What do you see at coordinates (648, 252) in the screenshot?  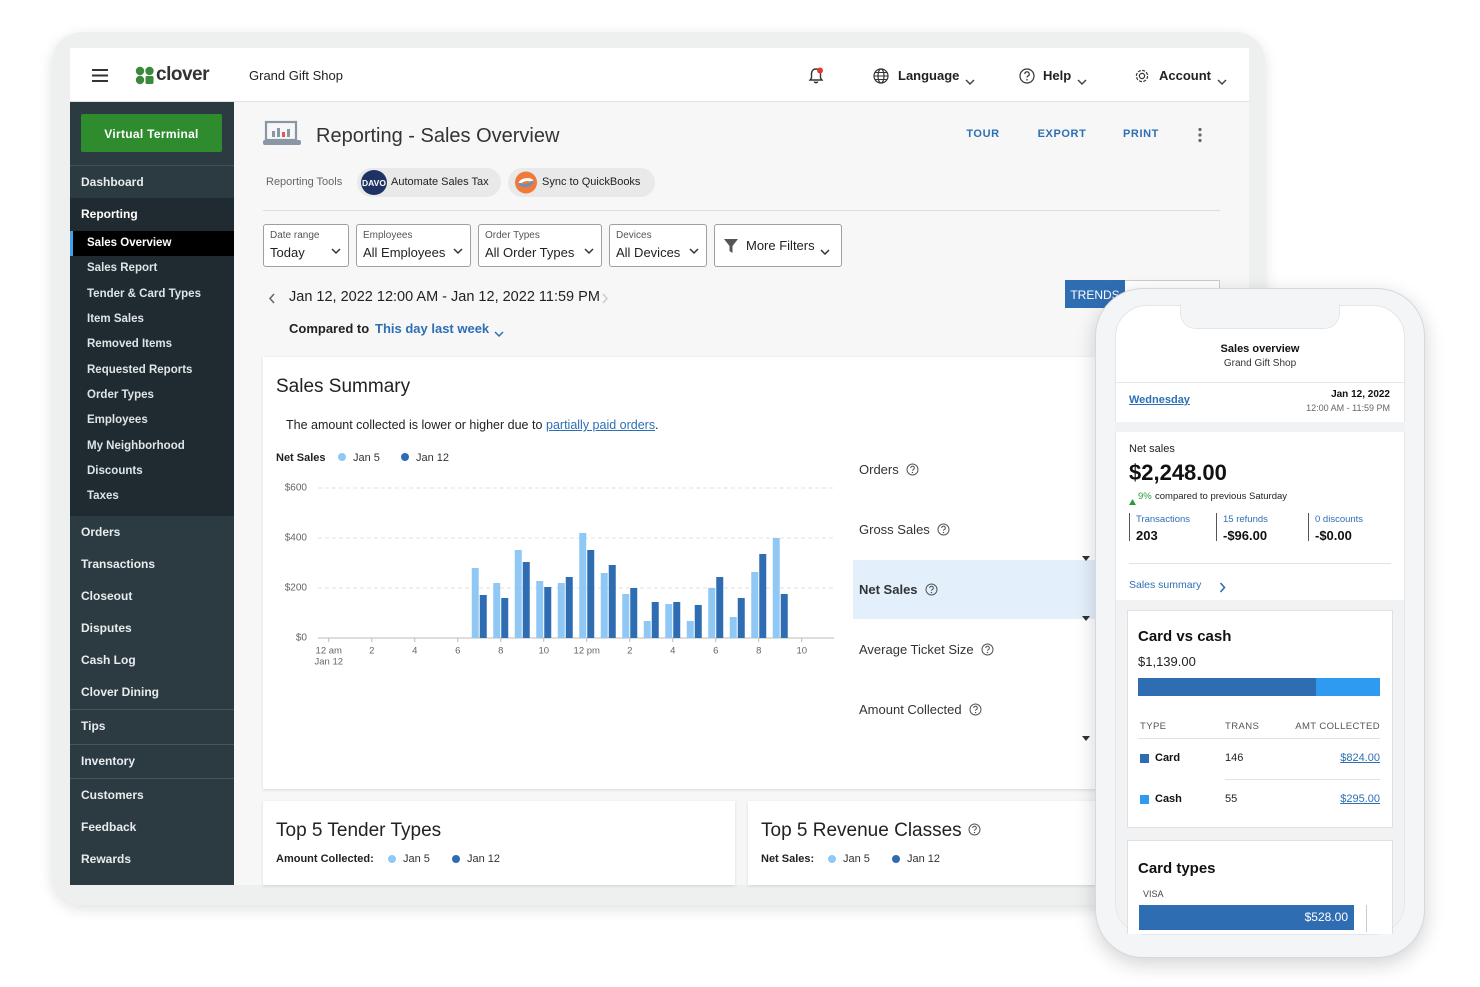 I see `filter-value: All Devices` at bounding box center [648, 252].